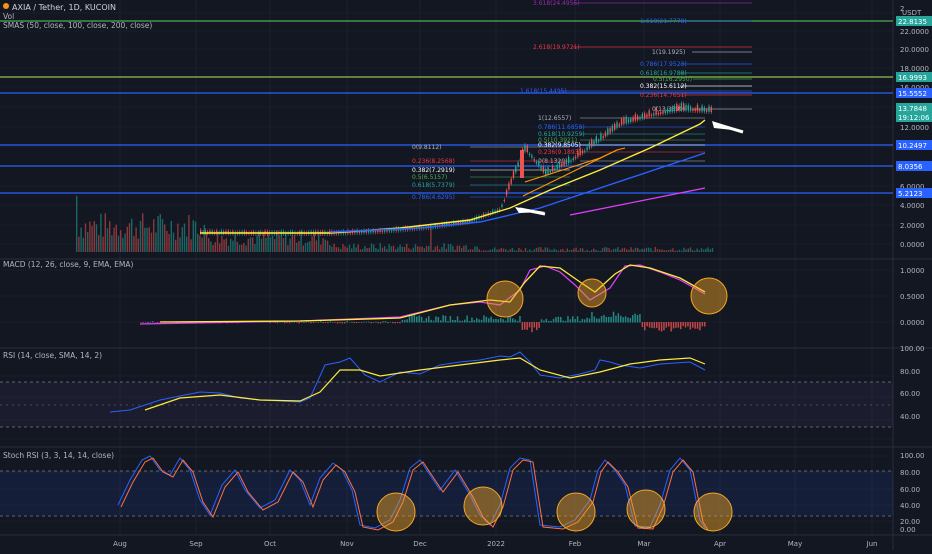 The image size is (932, 554). What do you see at coordinates (196, 544) in the screenshot?
I see `time-label: Sep` at bounding box center [196, 544].